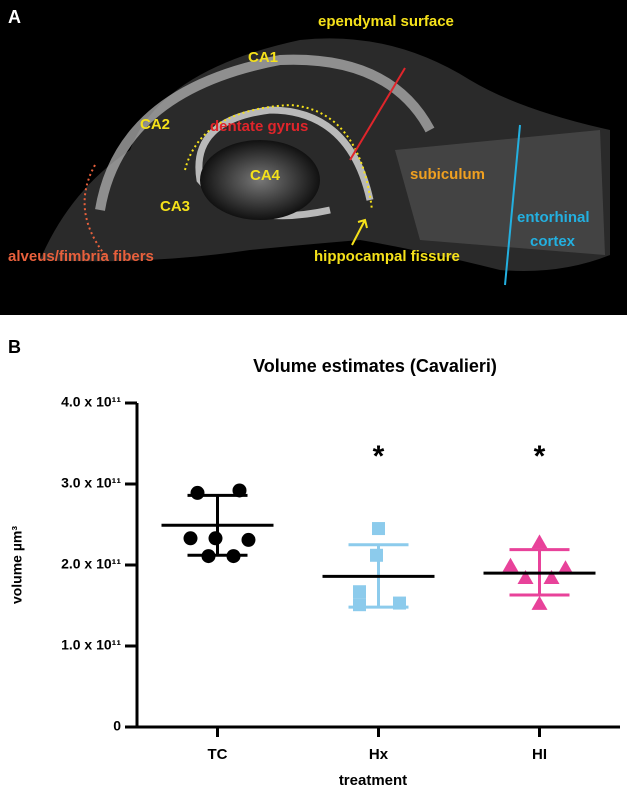 This screenshot has width=627, height=792. I want to click on region-label: alveus/fimbria fibers, so click(81, 256).